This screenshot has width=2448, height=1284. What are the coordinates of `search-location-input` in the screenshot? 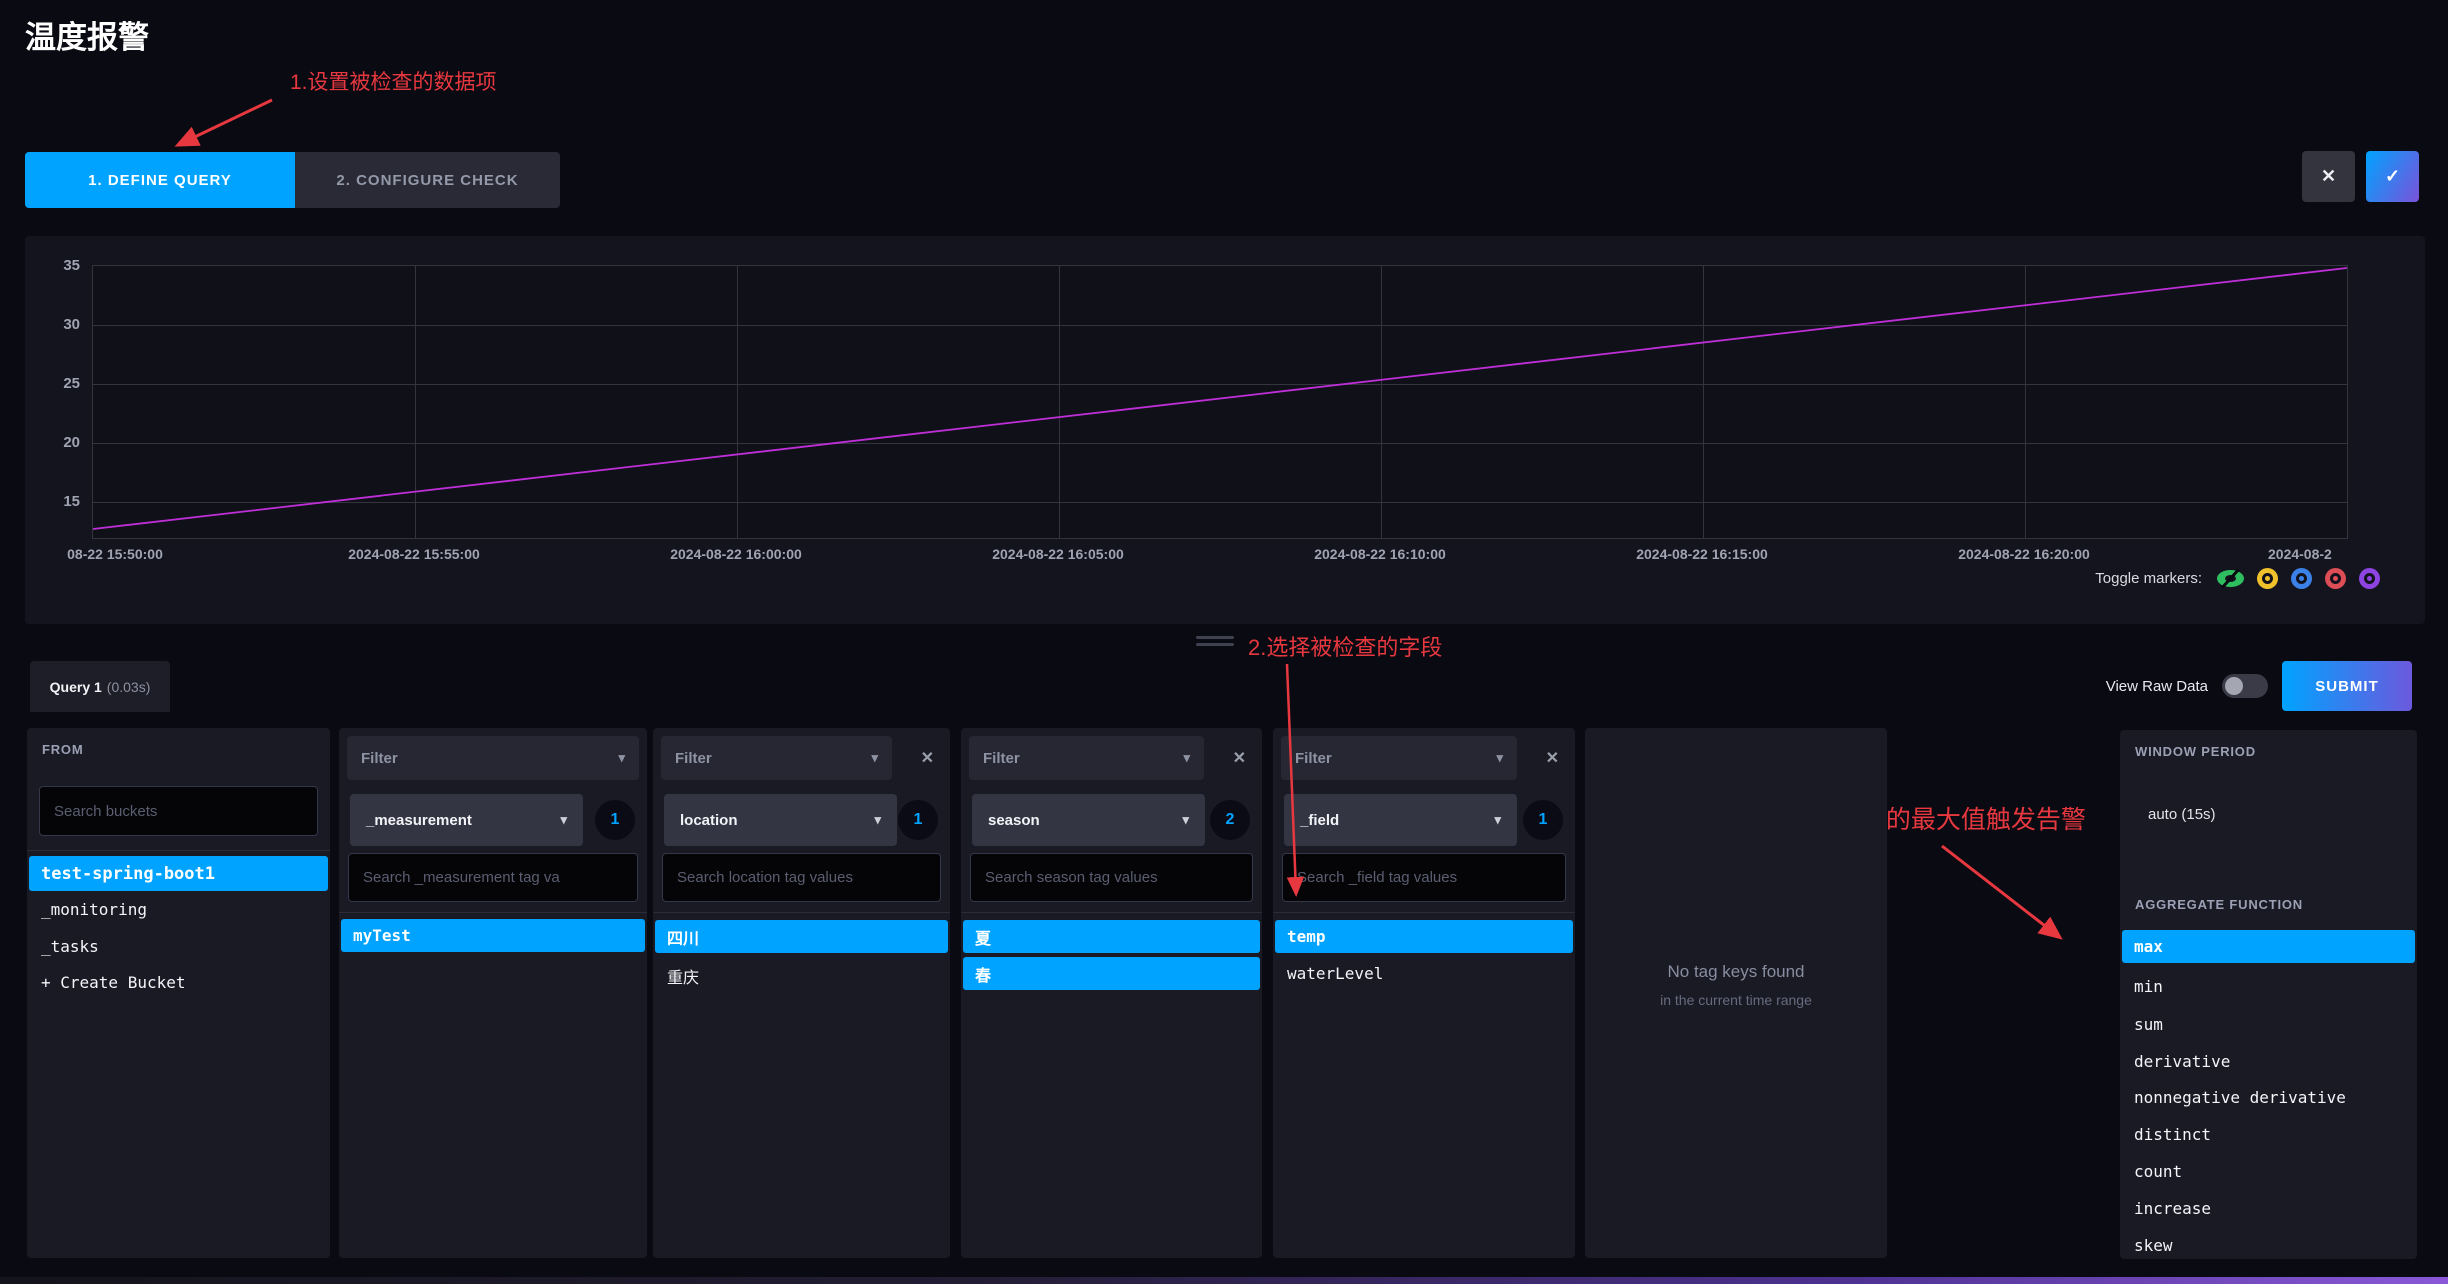 It's located at (801, 877).